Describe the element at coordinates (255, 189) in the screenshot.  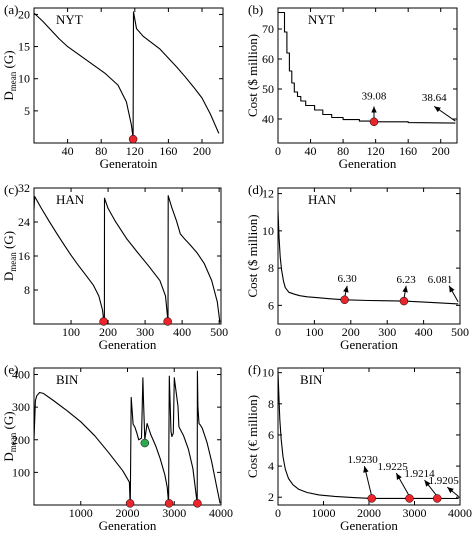
I see `panel-label: (d)` at that location.